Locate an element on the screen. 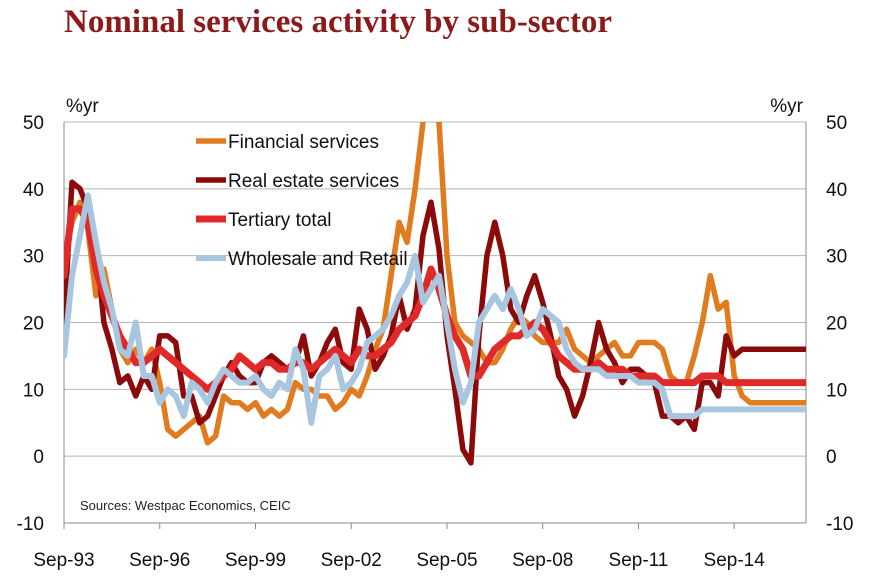 The image size is (876, 579). x-tick-label: Sep-02 is located at coordinates (351, 560).